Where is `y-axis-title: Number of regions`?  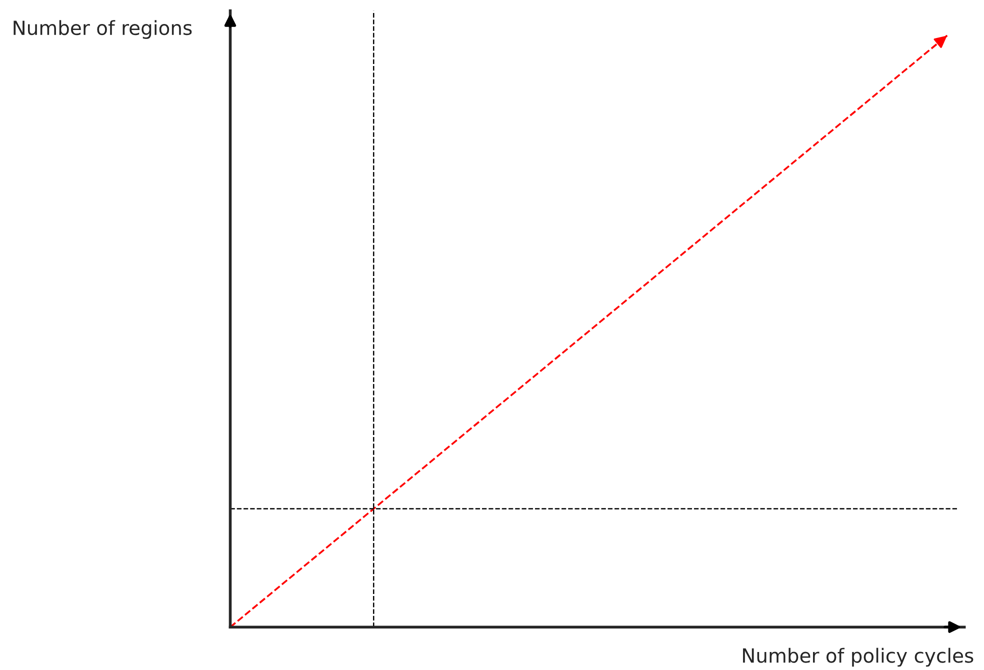 y-axis-title: Number of regions is located at coordinates (103, 29).